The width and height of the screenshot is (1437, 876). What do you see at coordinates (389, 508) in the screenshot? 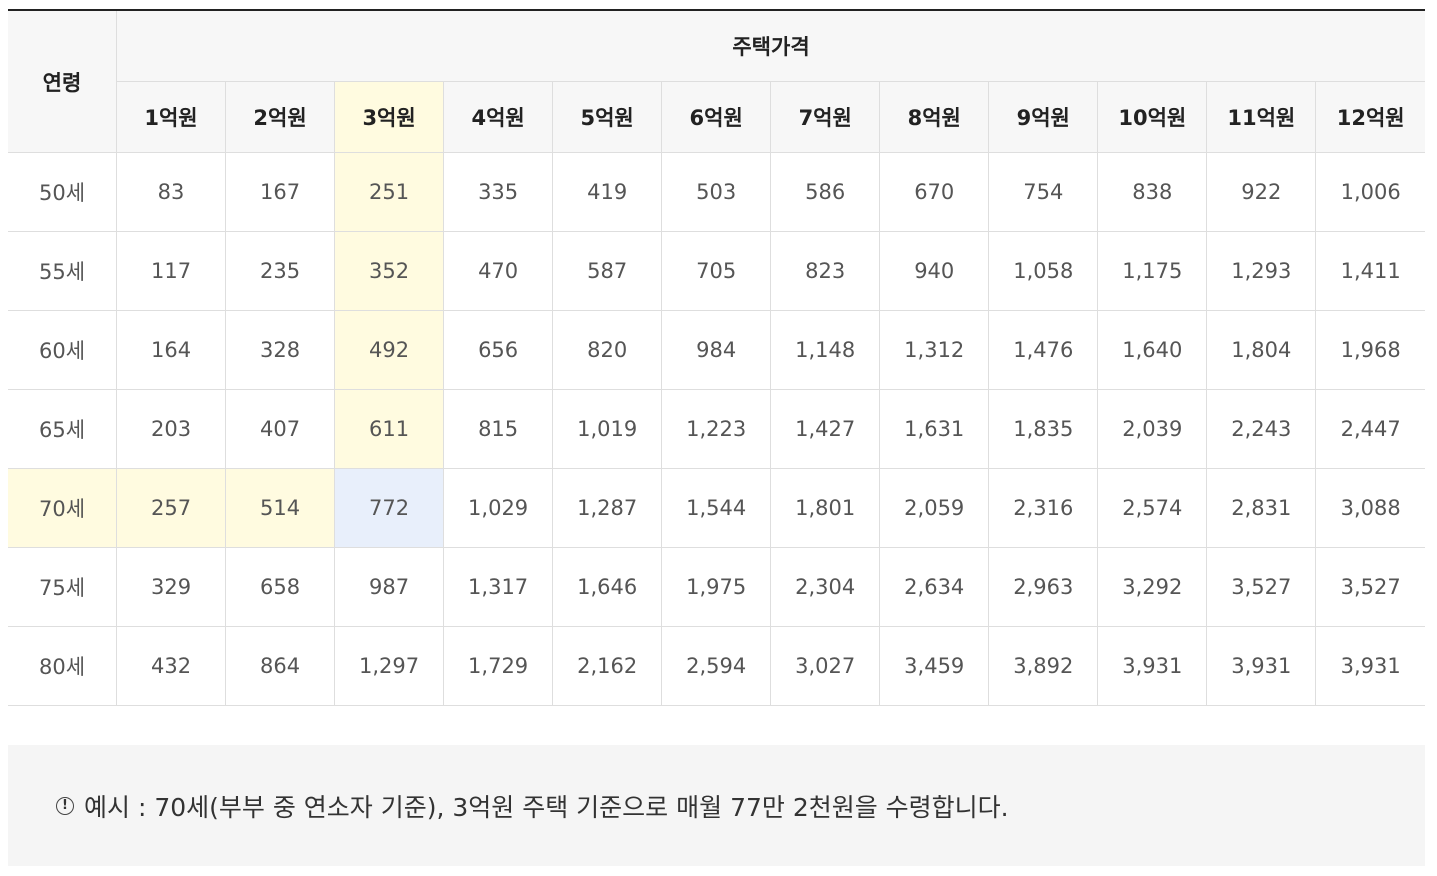
I see `amount-cell: 772` at bounding box center [389, 508].